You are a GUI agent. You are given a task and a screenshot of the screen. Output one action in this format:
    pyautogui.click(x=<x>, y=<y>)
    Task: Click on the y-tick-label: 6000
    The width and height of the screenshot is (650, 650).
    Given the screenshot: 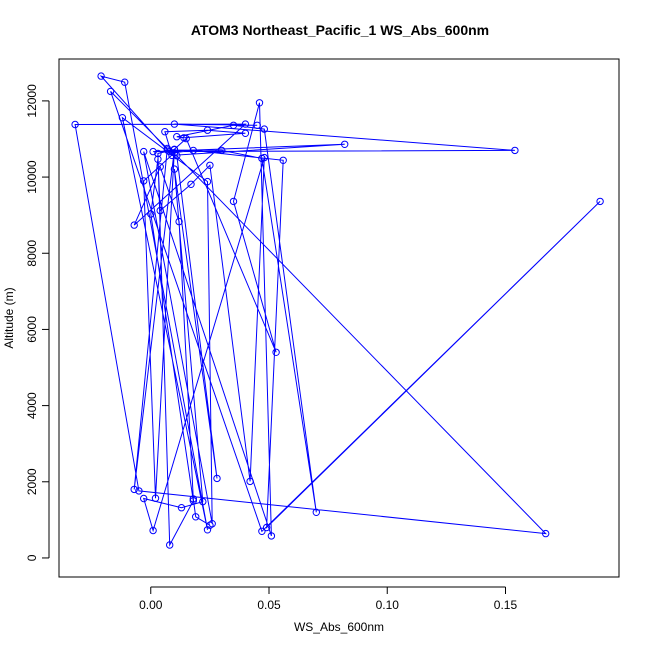 What is the action you would take?
    pyautogui.click(x=32, y=329)
    